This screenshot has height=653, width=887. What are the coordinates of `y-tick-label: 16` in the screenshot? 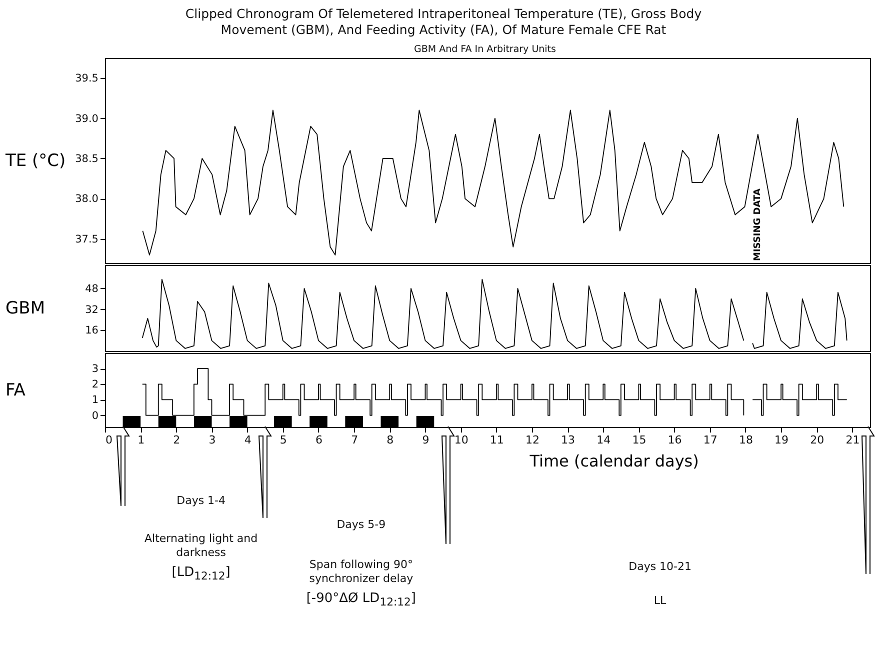 It's located at (92, 330).